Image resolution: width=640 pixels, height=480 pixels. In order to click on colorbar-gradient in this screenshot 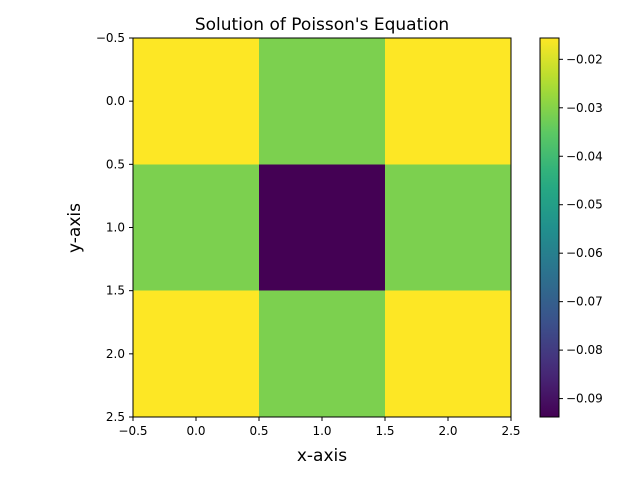, I will do `click(549, 227)`.